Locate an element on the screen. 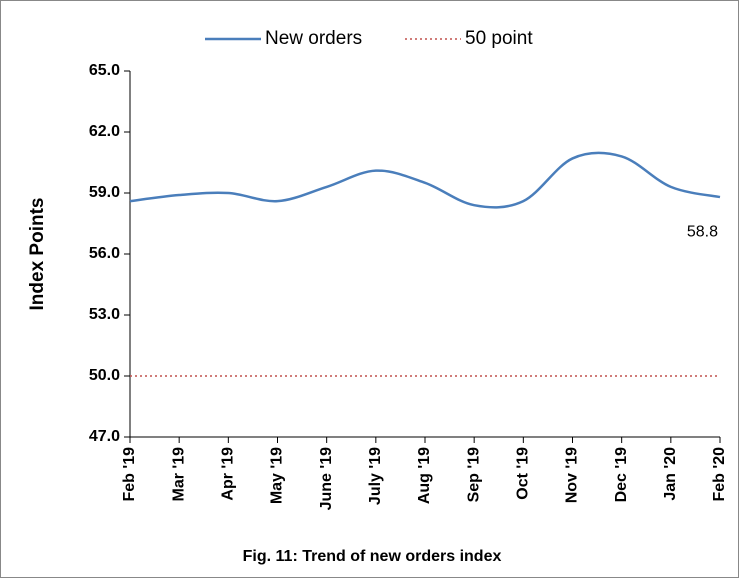 This screenshot has height=578, width=739. line-series is located at coordinates (425, 180).